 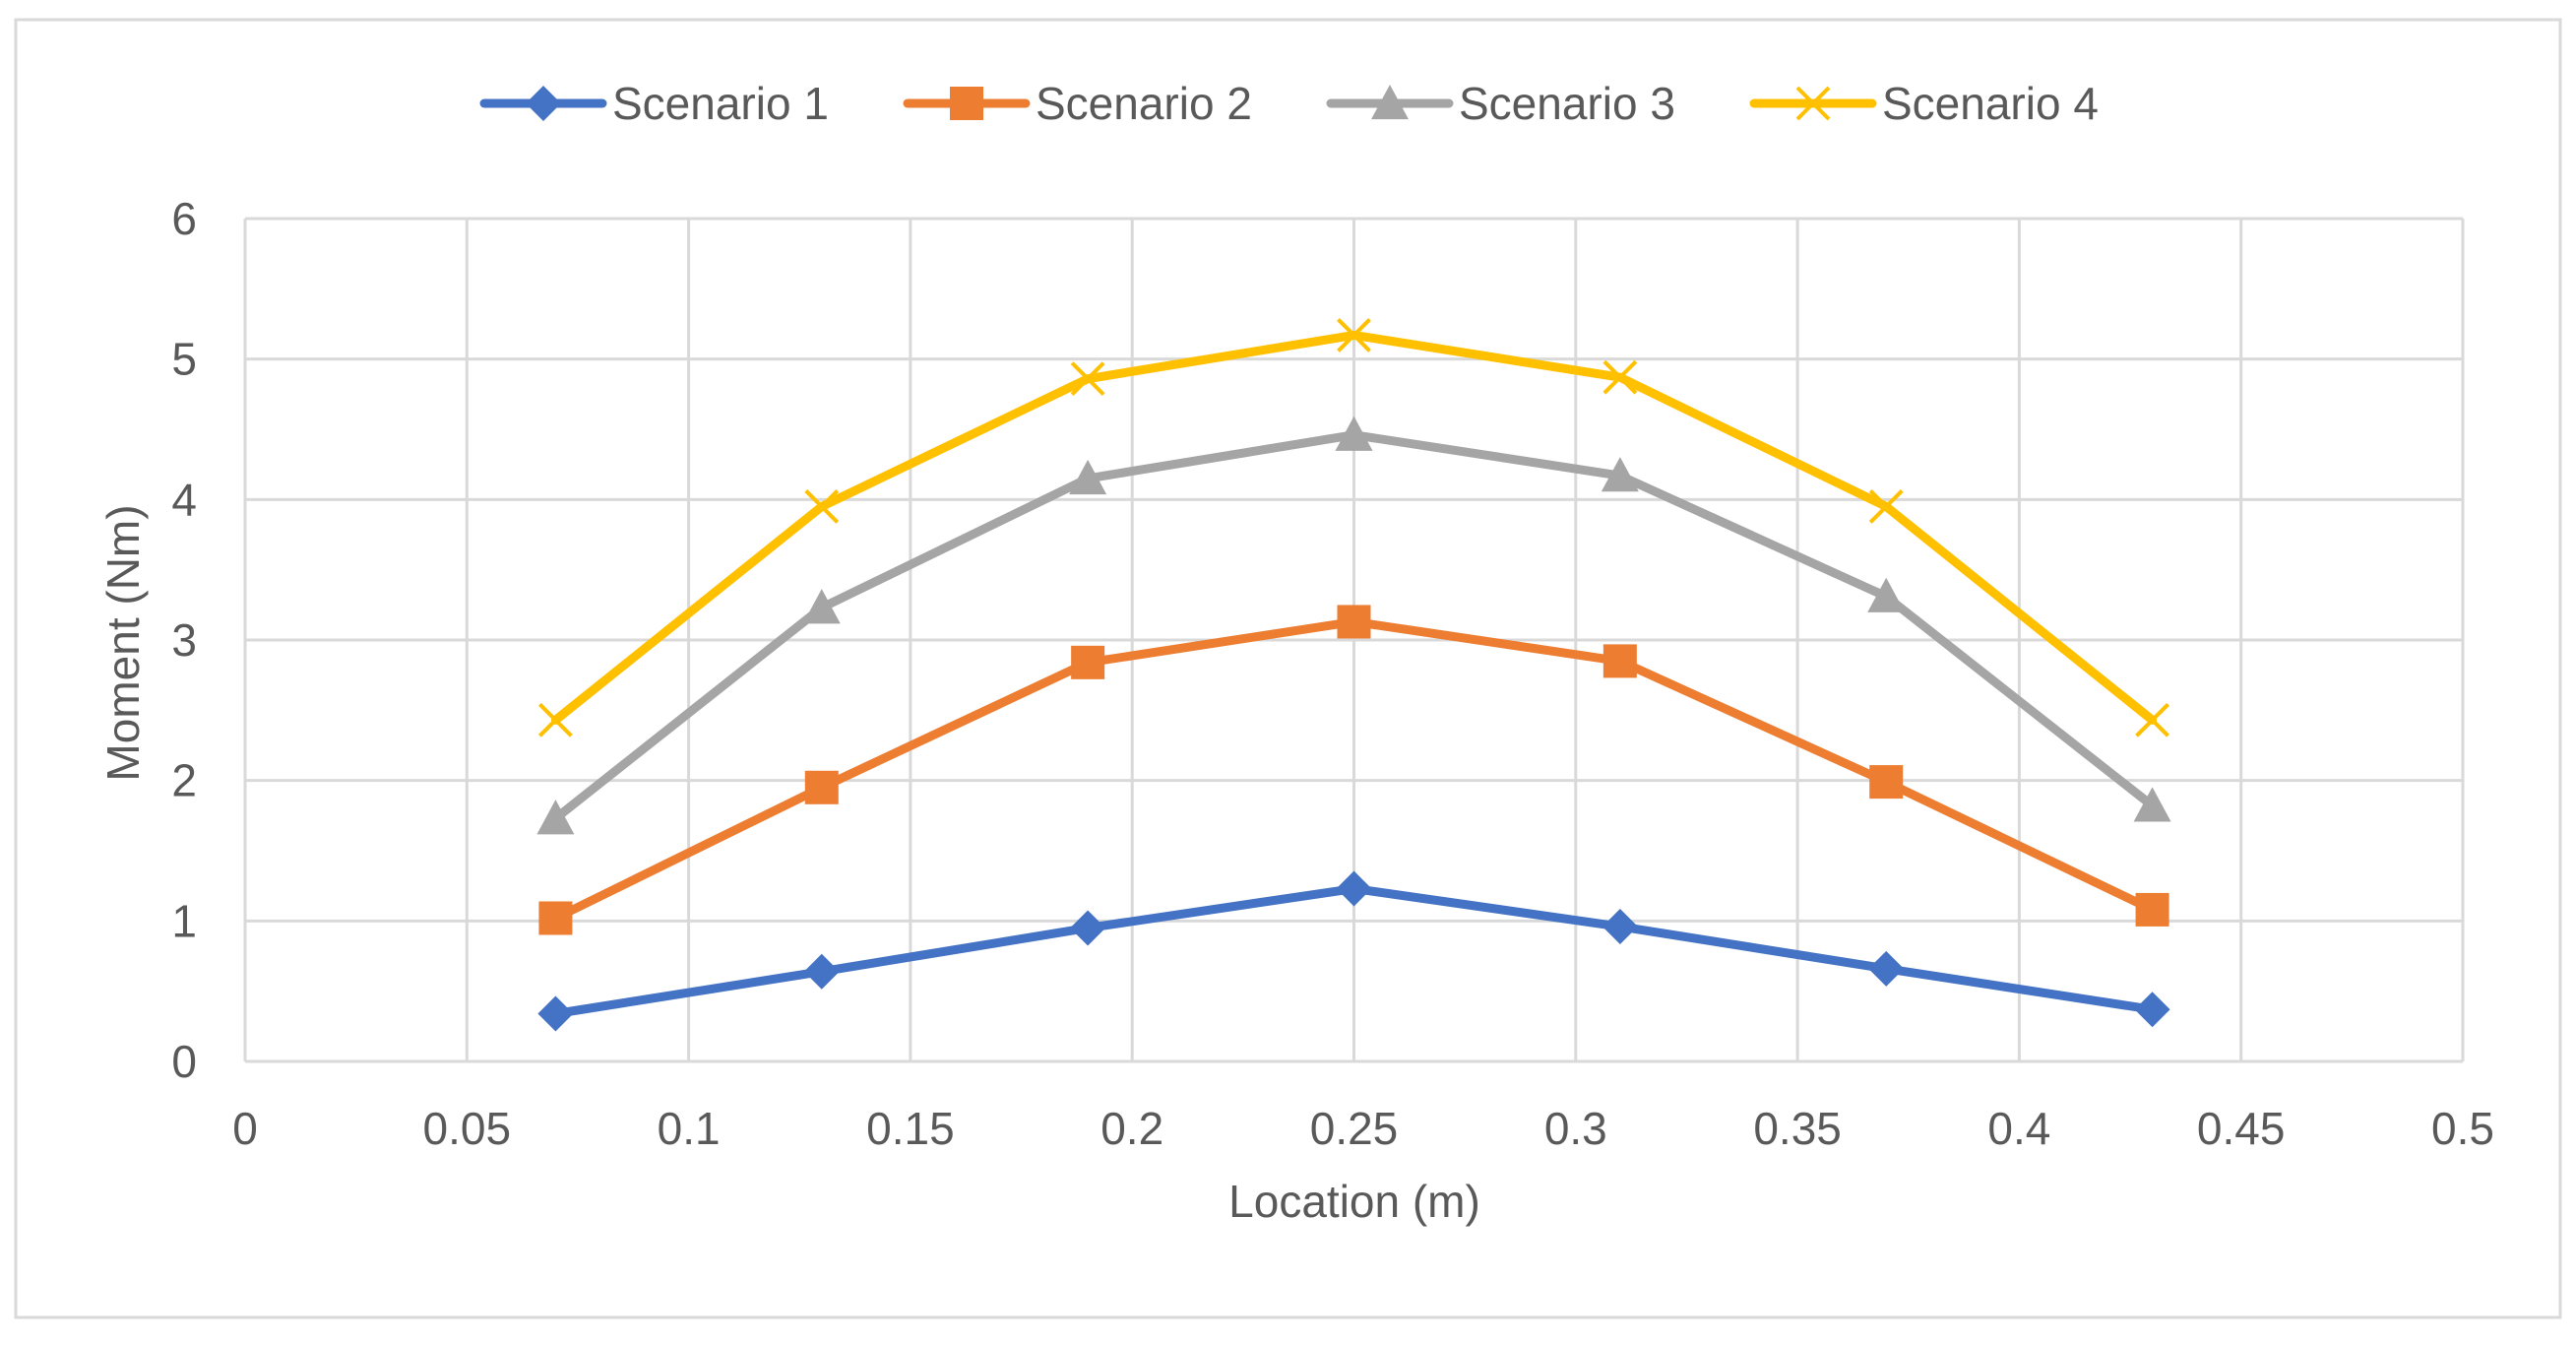 I want to click on x-axis-title: Location (m), so click(x=1354, y=1201).